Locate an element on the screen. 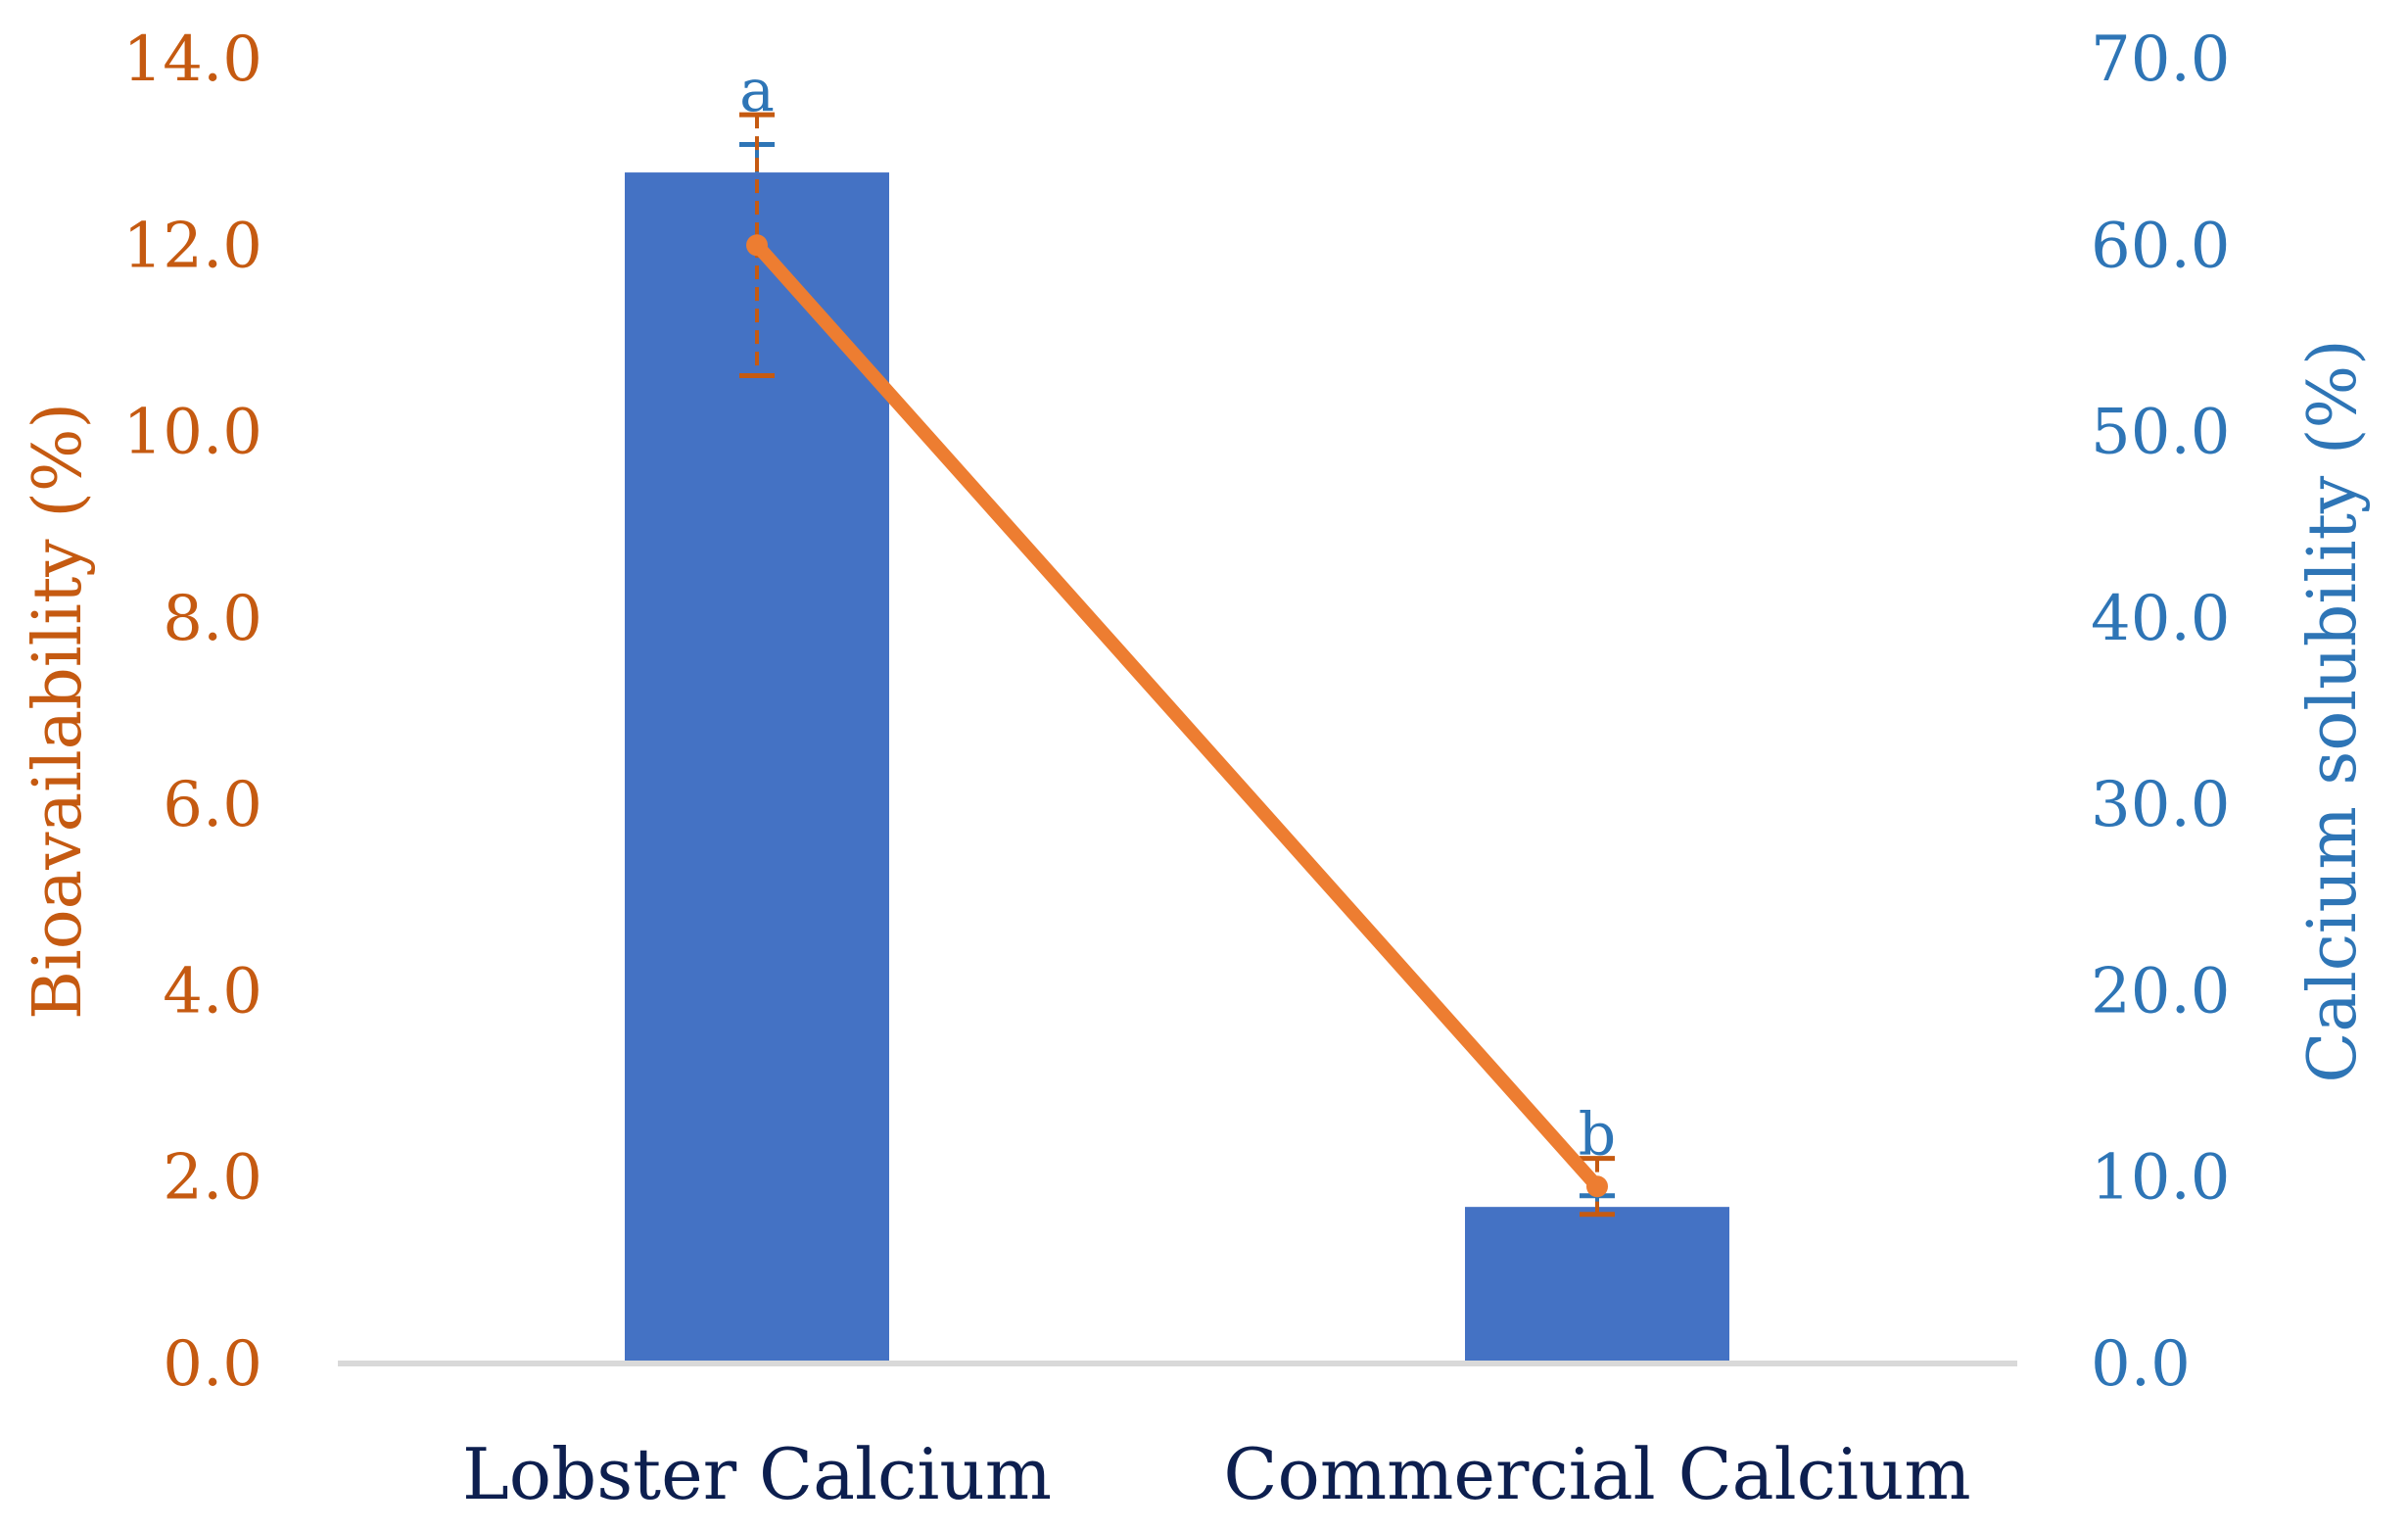 This screenshot has height=1530, width=2408. left-tick-label: 0.0 is located at coordinates (212, 1364).